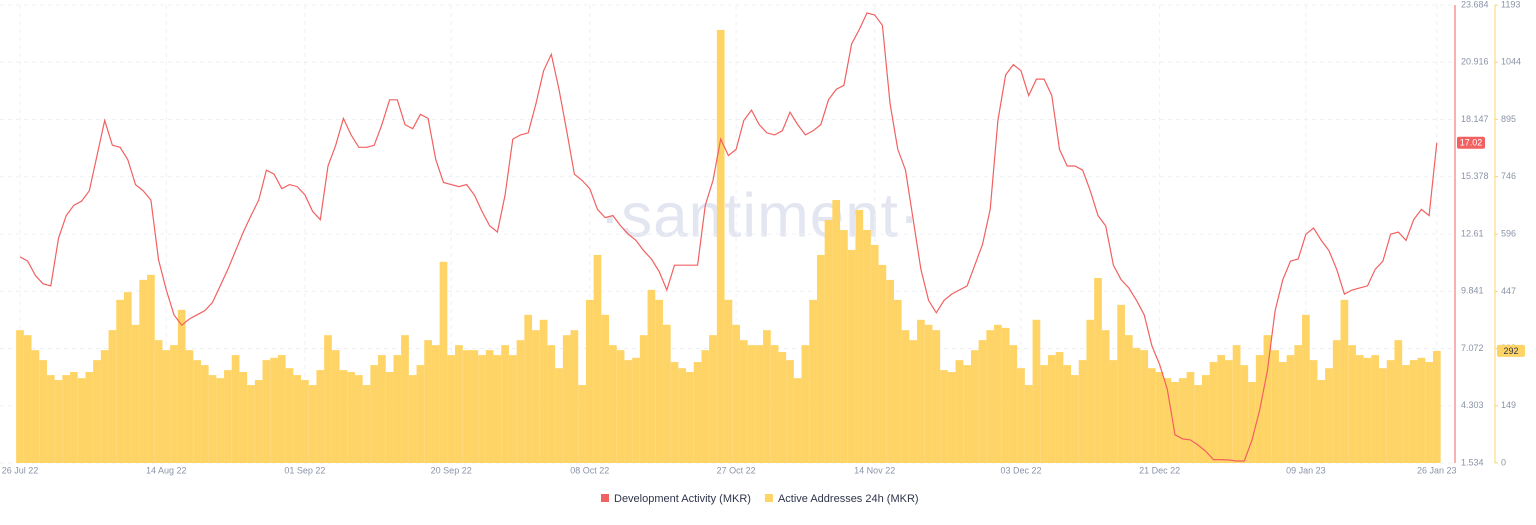 Image resolution: width=1536 pixels, height=525 pixels. What do you see at coordinates (1020, 470) in the screenshot?
I see `x-tick-label: 03 Dec 22` at bounding box center [1020, 470].